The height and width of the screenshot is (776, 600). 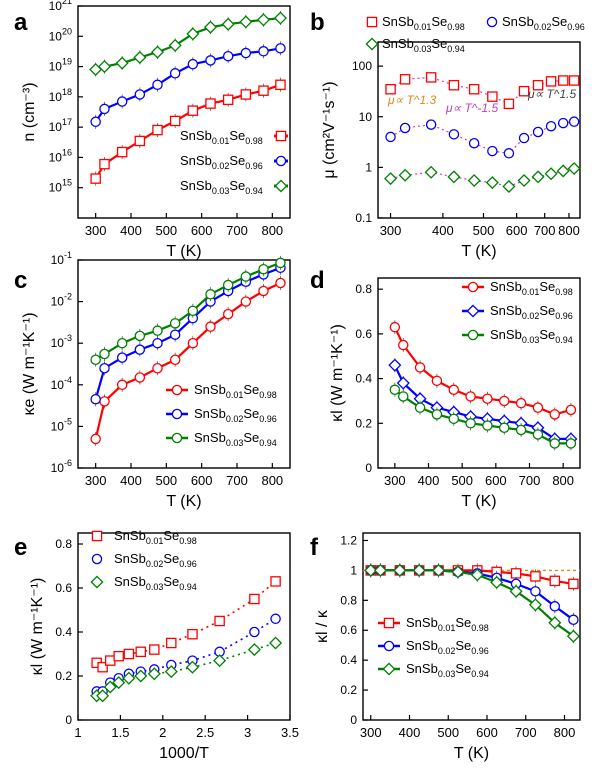 What do you see at coordinates (29, 111) in the screenshot?
I see `y-axis-label: n (cm⁻³)` at bounding box center [29, 111].